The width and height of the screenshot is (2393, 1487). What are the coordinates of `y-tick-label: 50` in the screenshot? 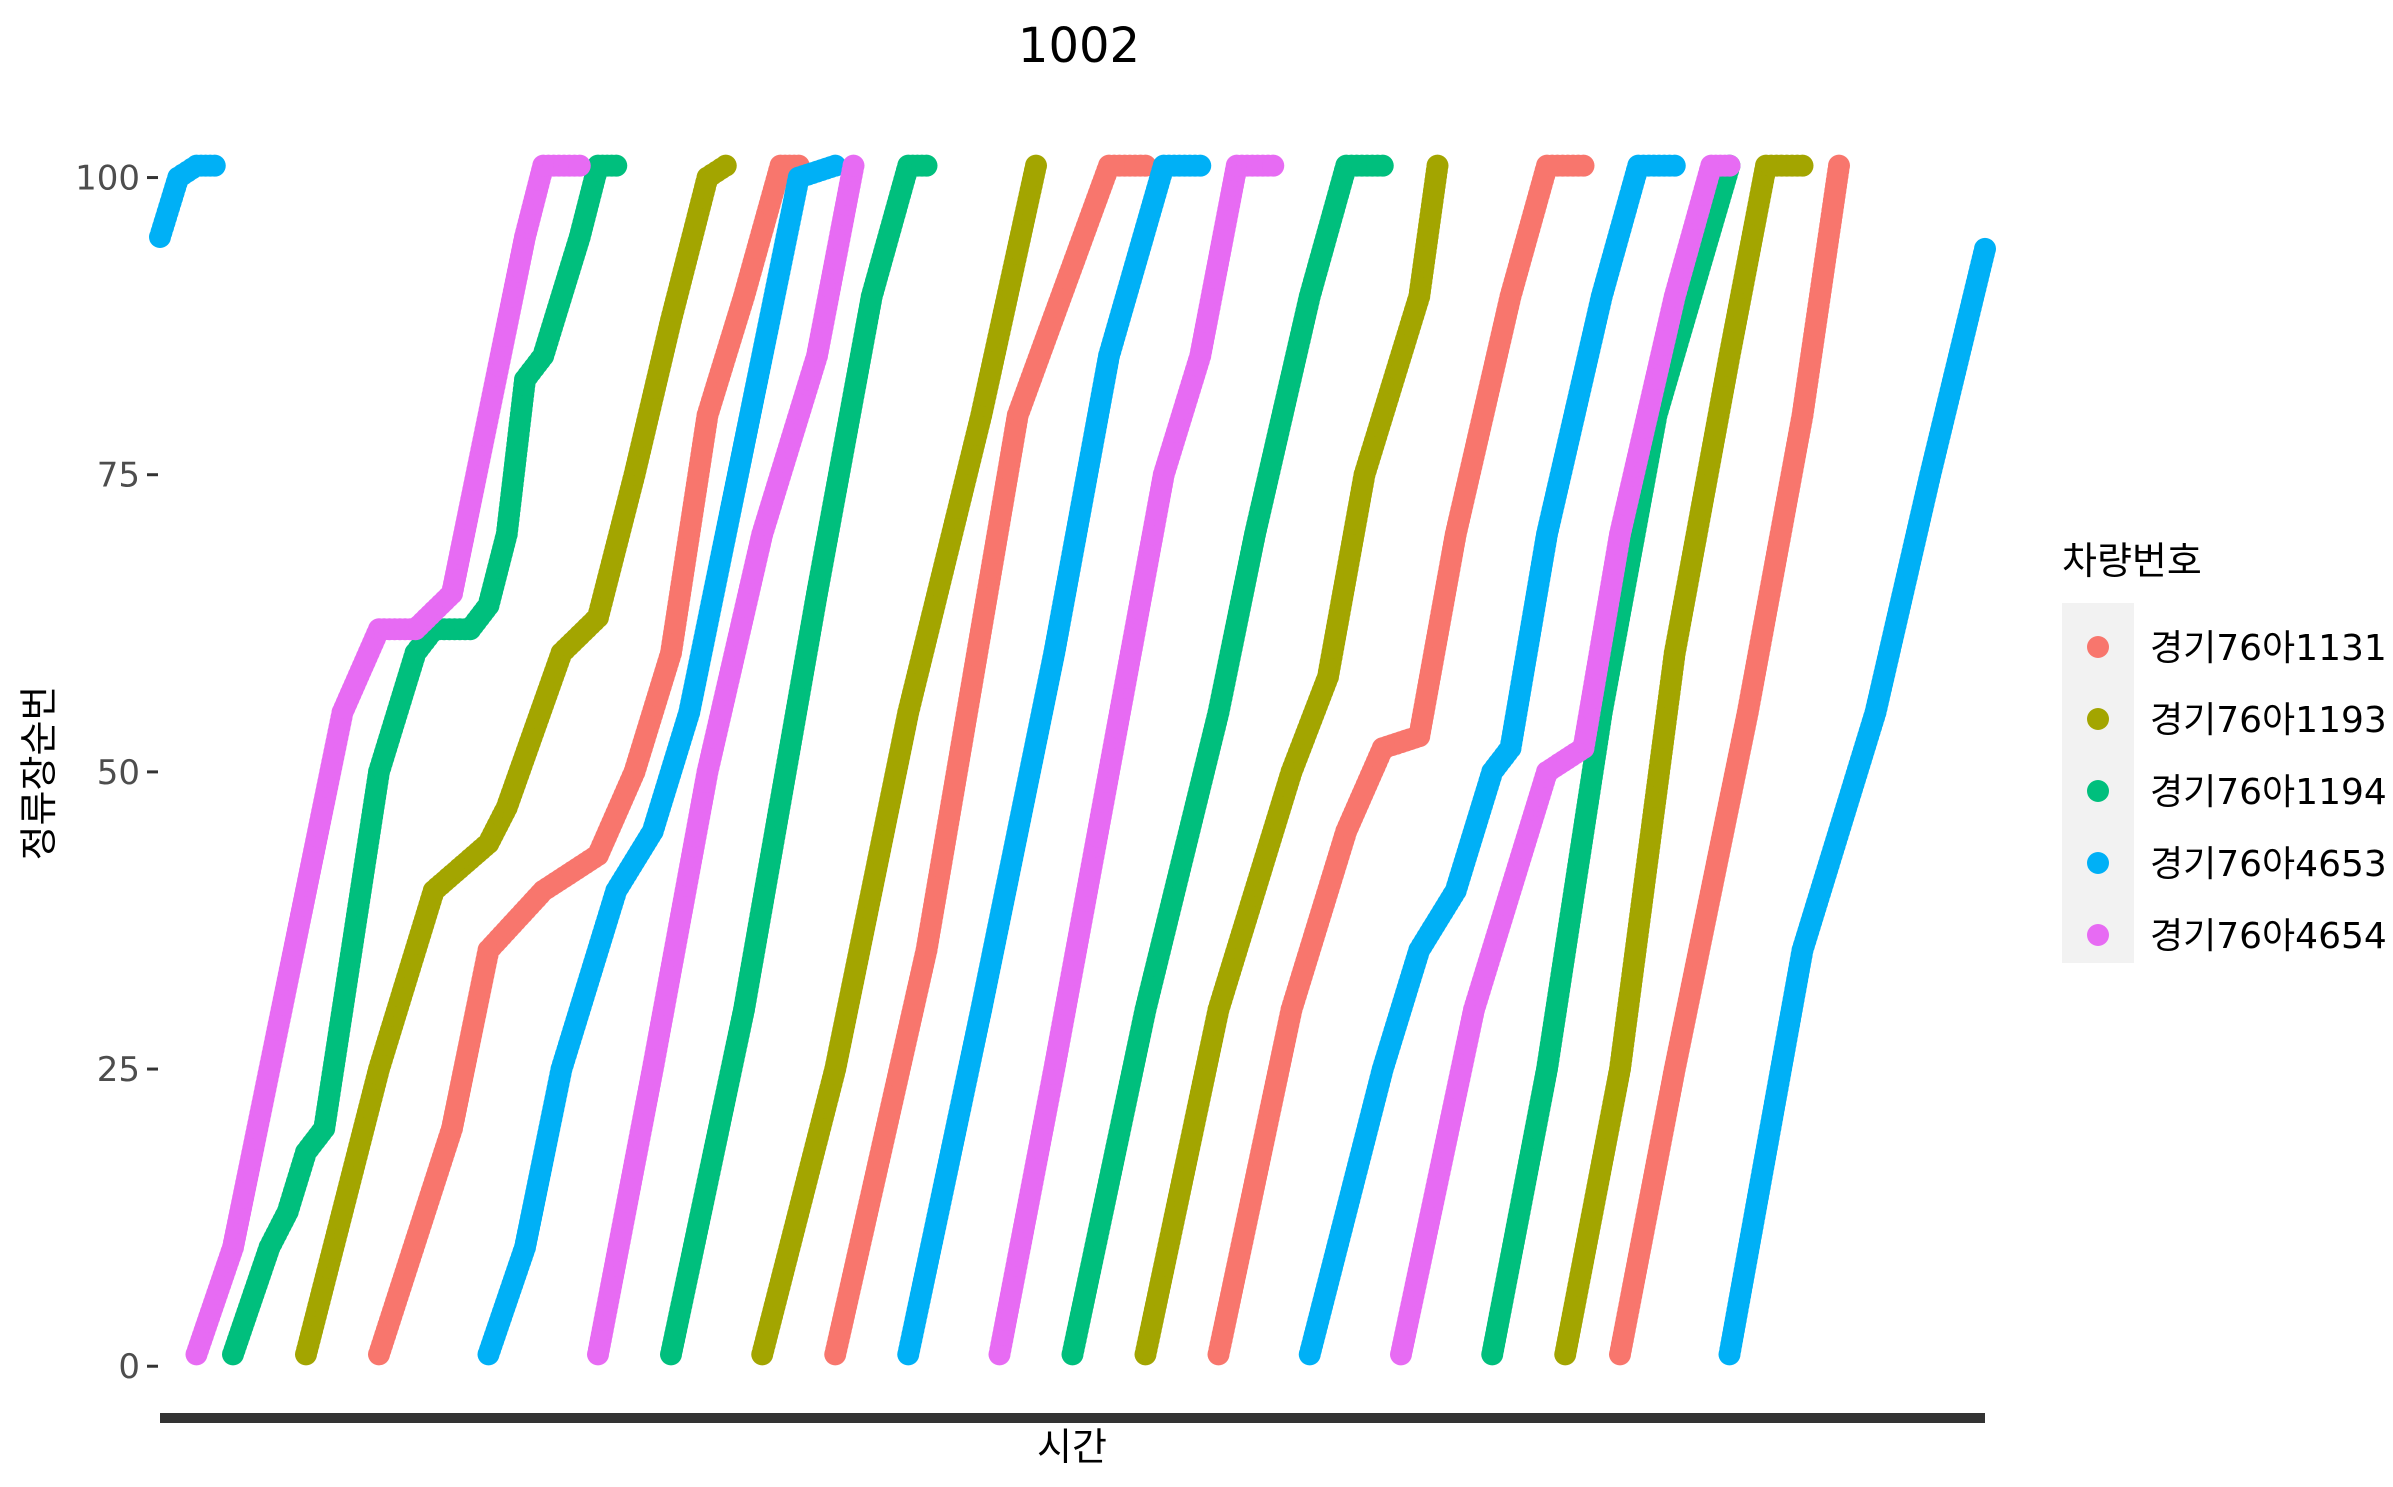 It's located at (118, 773).